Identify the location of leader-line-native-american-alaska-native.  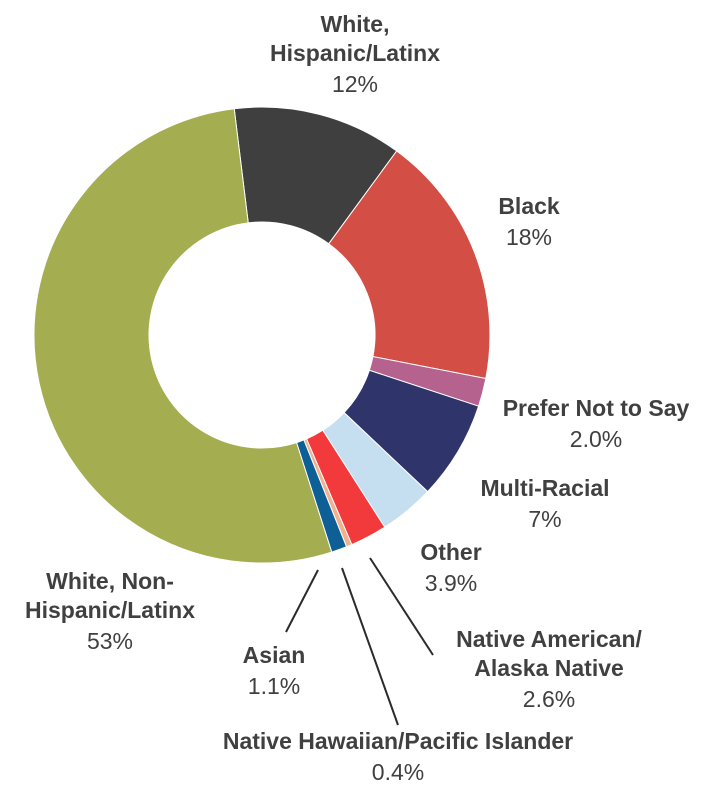
(401, 606).